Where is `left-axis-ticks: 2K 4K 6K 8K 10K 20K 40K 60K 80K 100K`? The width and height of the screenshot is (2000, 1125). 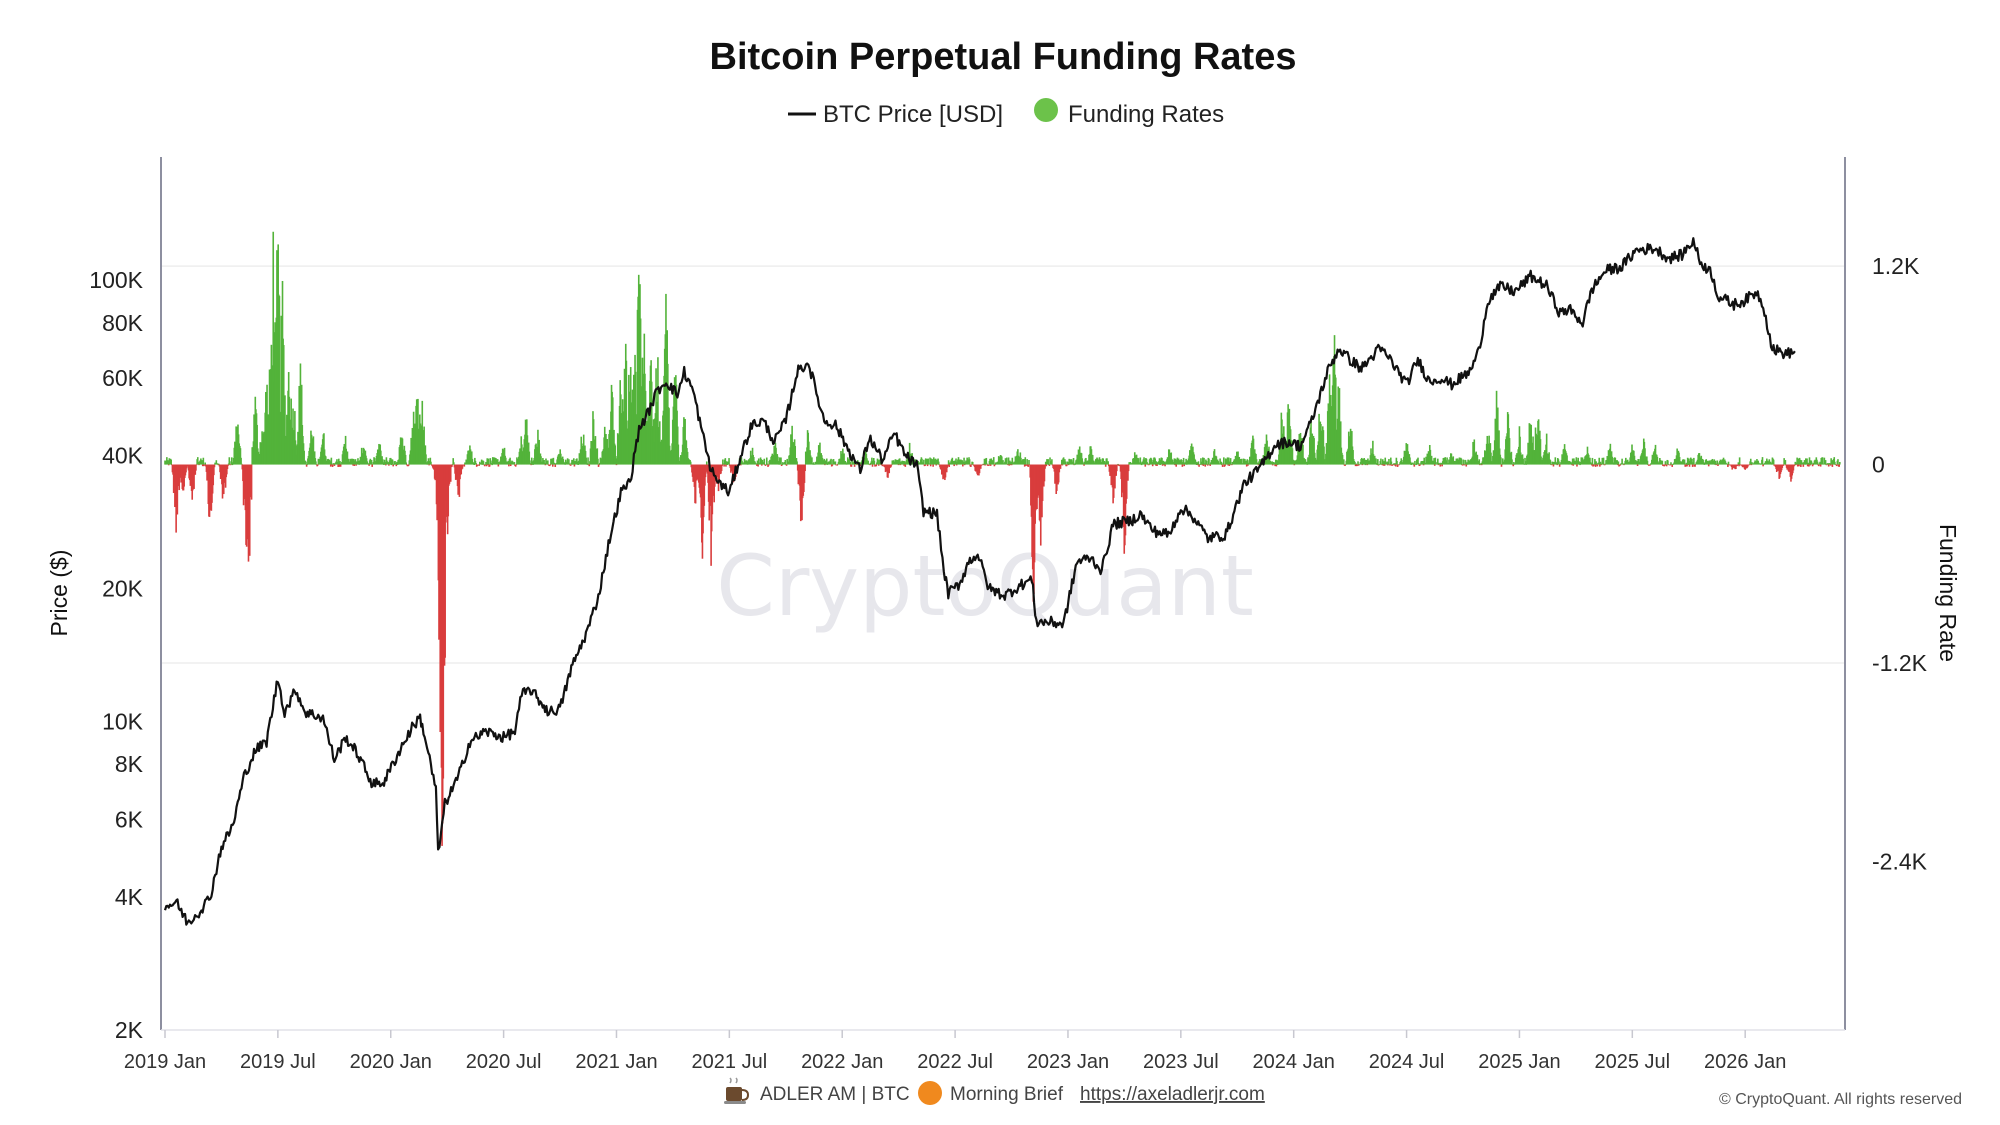
left-axis-ticks: 2K 4K 6K 8K 10K 20K 40K 60K 80K 100K is located at coordinates (116, 655).